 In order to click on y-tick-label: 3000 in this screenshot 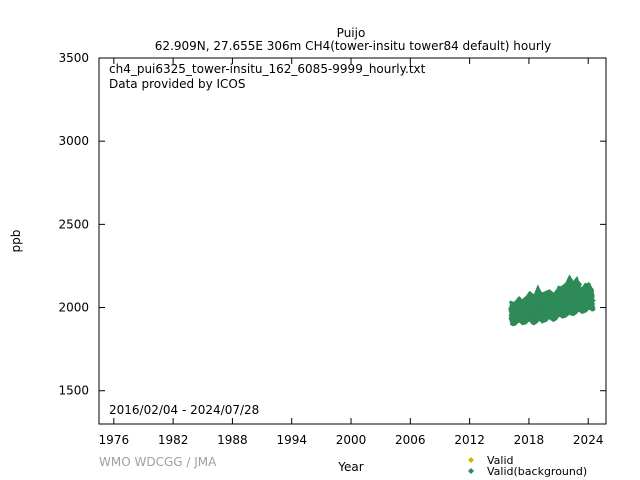, I will do `click(73, 141)`.